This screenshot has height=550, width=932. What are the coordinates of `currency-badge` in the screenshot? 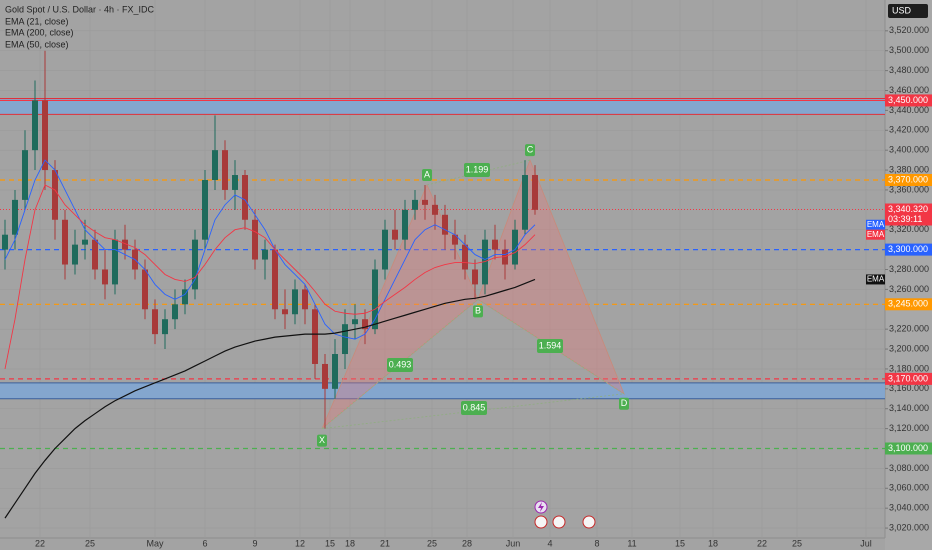 It's located at (908, 11).